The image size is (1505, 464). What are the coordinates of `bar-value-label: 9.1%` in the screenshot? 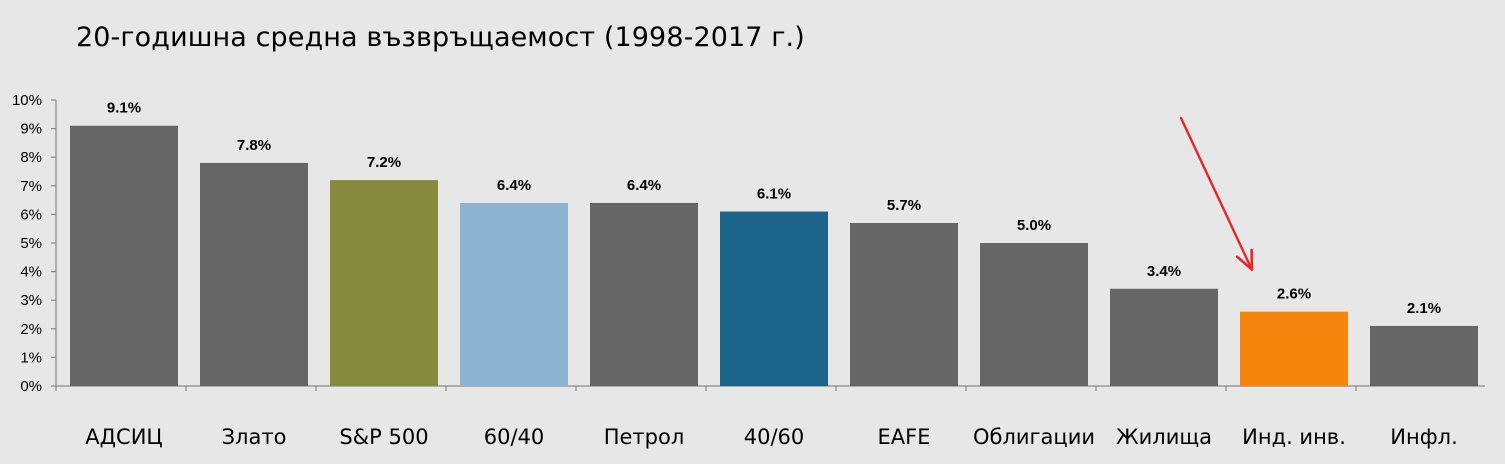 It's located at (124, 108).